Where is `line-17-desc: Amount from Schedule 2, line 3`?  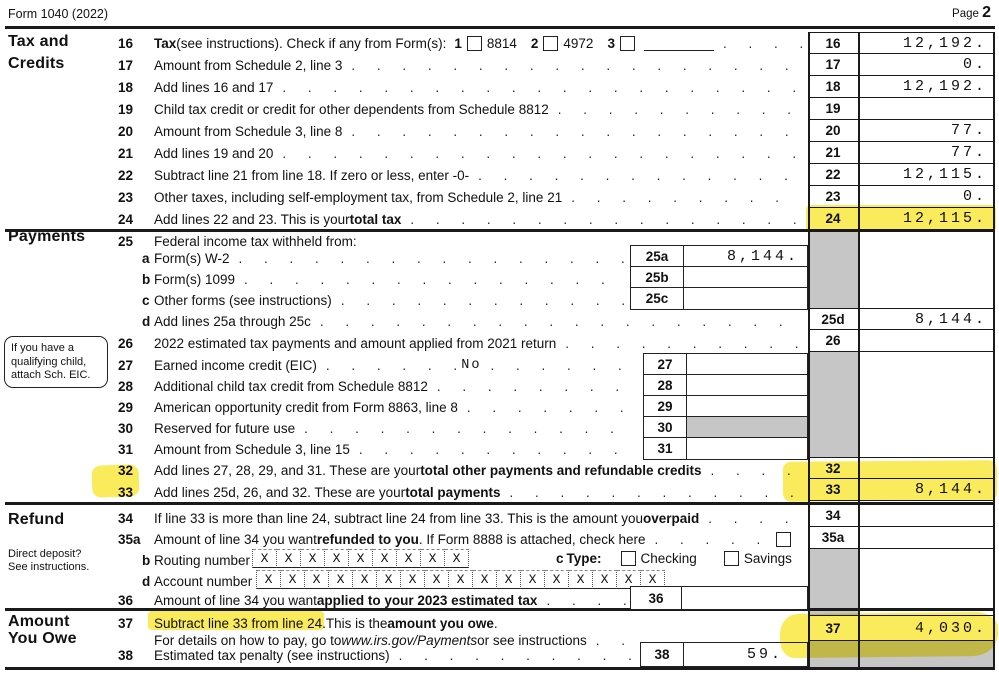
line-17-desc: Amount from Schedule 2, line 3 is located at coordinates (248, 65).